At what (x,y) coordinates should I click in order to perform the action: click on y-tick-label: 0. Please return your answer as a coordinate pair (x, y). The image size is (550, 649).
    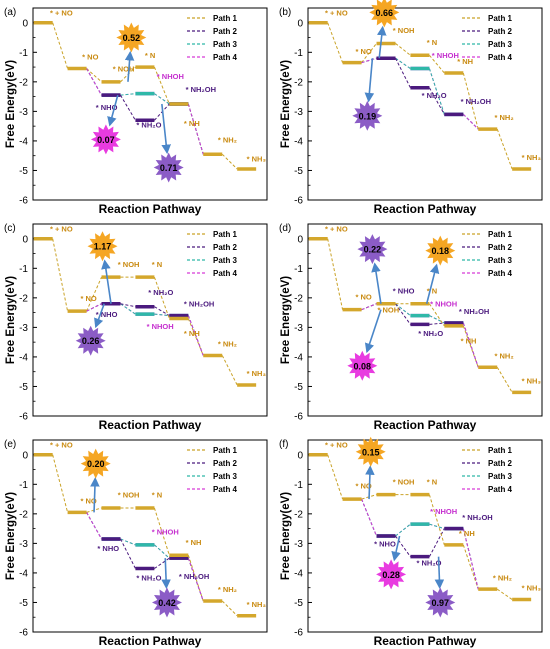
    Looking at the image, I should click on (25, 239).